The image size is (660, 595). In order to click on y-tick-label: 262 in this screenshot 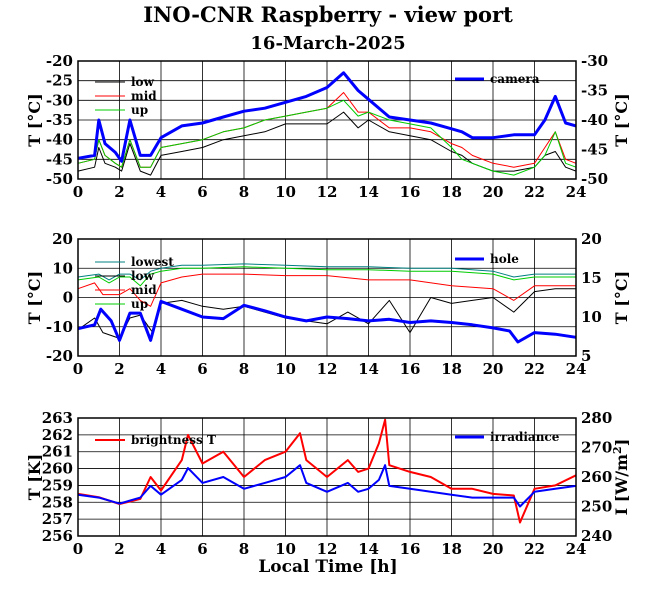, I will do `click(57, 435)`.